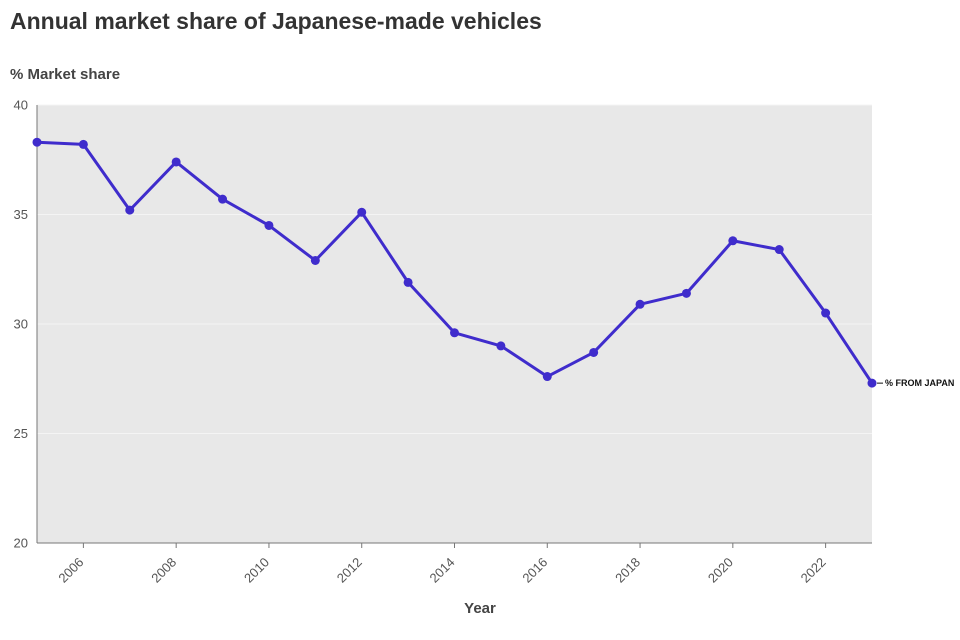 The width and height of the screenshot is (960, 640). I want to click on y-tick-label: 30, so click(21, 324).